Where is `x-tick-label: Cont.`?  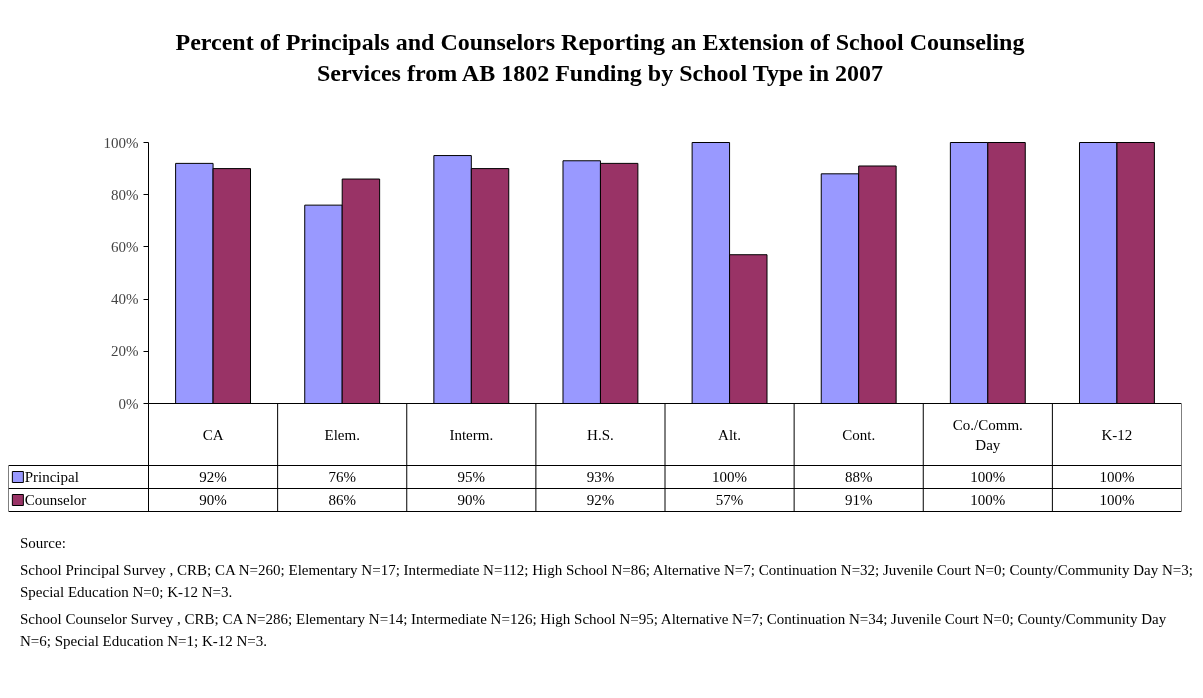
x-tick-label: Cont. is located at coordinates (859, 434).